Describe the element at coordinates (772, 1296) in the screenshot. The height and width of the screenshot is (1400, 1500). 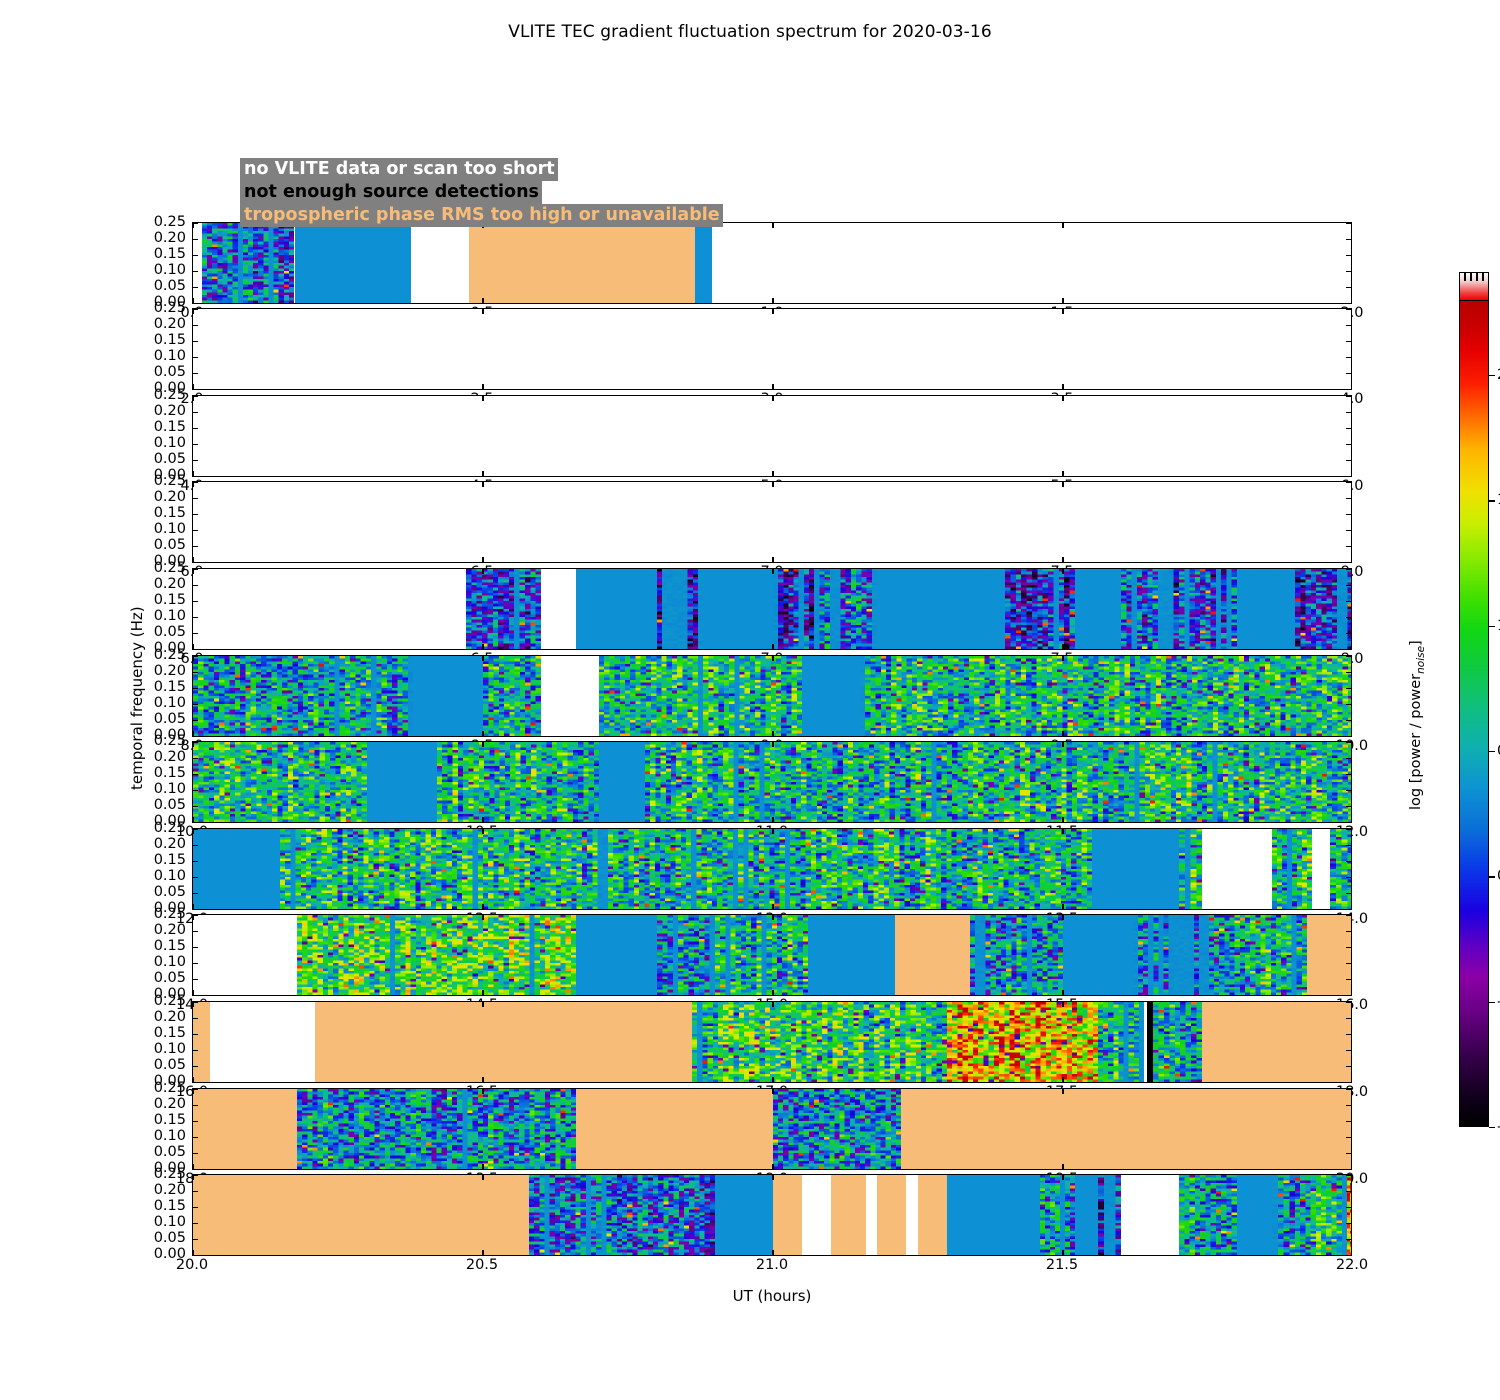
I see `x-axis-label: UT (hours)` at that location.